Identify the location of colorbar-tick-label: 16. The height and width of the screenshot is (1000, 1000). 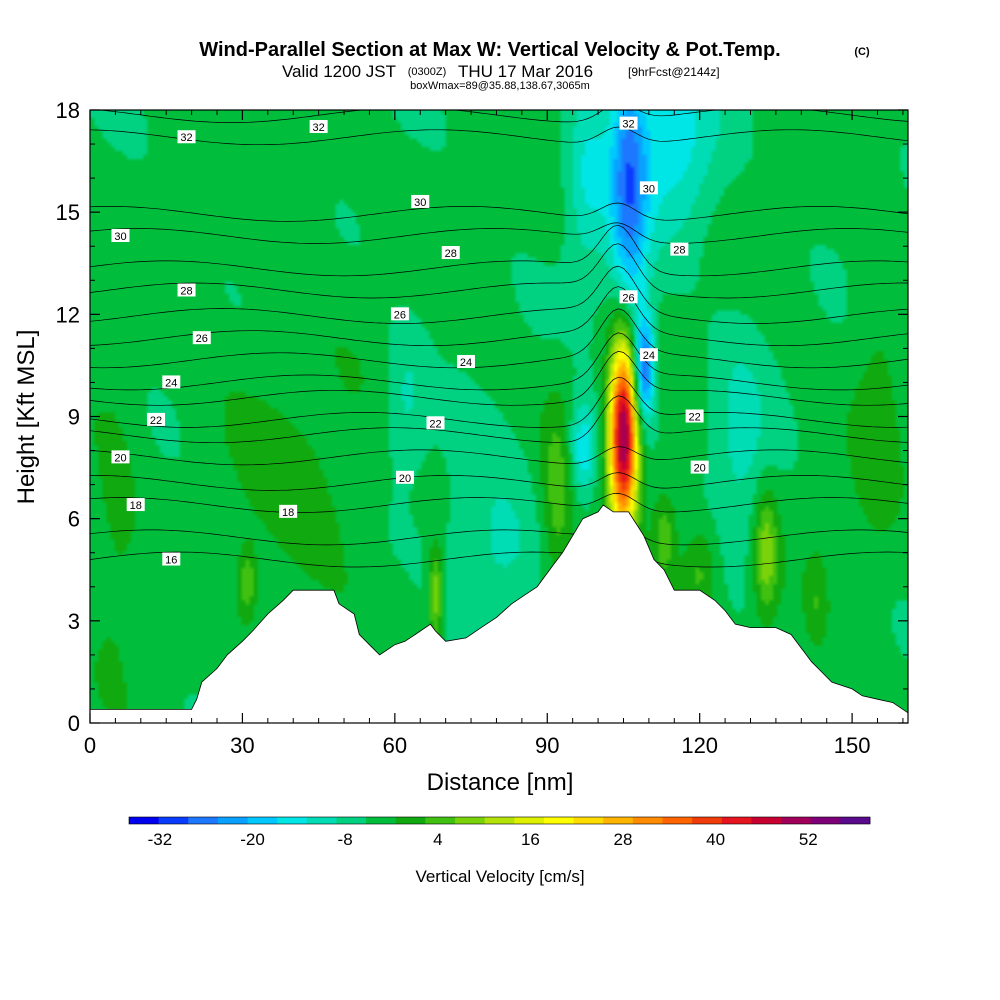
(530, 839).